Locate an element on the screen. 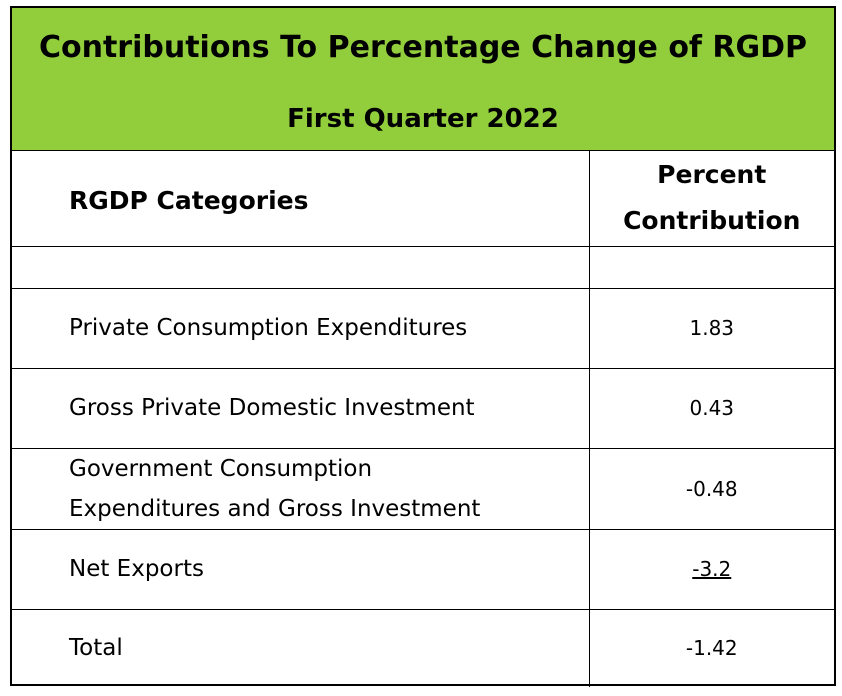 Image resolution: width=842 pixels, height=696 pixels. total-row: Total -1.42 is located at coordinates (423, 647).